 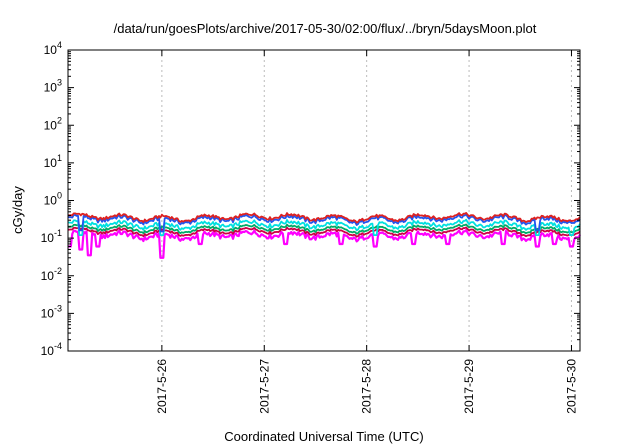 I want to click on x-tick-label: 2017-5-26, so click(x=162, y=386).